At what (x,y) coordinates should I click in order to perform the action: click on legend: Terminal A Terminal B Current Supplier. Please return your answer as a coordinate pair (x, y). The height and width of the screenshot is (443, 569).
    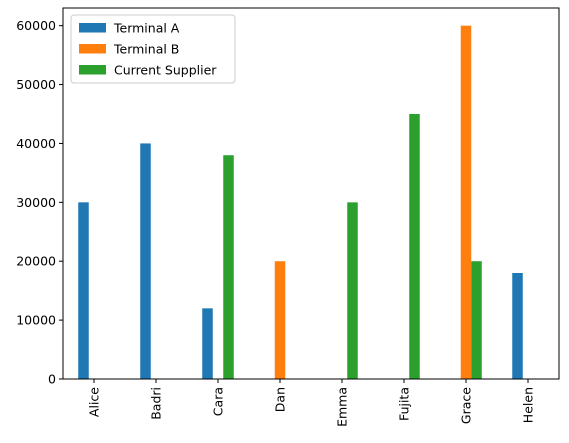
    Looking at the image, I should click on (153, 49).